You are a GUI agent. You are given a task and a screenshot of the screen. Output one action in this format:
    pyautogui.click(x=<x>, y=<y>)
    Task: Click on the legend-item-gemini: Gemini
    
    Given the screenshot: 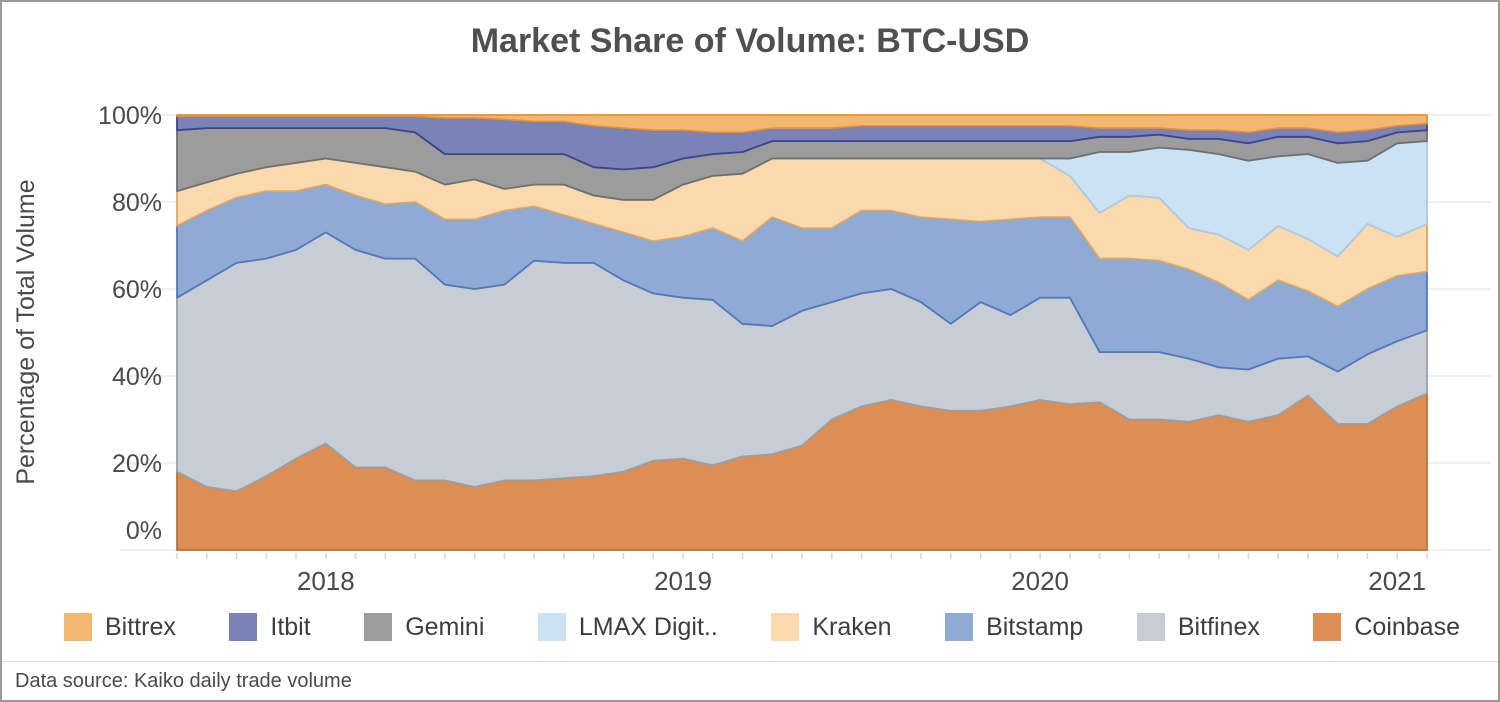 What is the action you would take?
    pyautogui.click(x=424, y=627)
    